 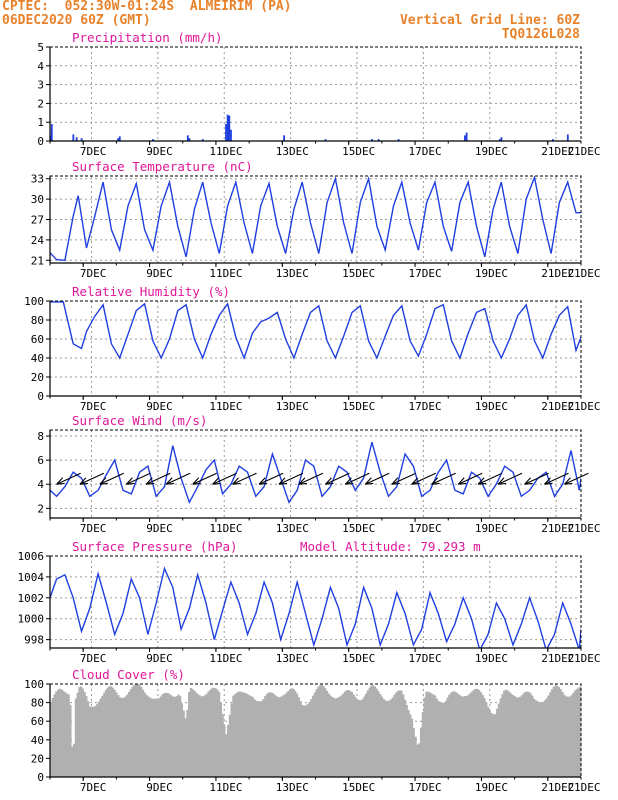 I want to click on panel-title: Surface Wind (m/s), so click(x=139, y=420).